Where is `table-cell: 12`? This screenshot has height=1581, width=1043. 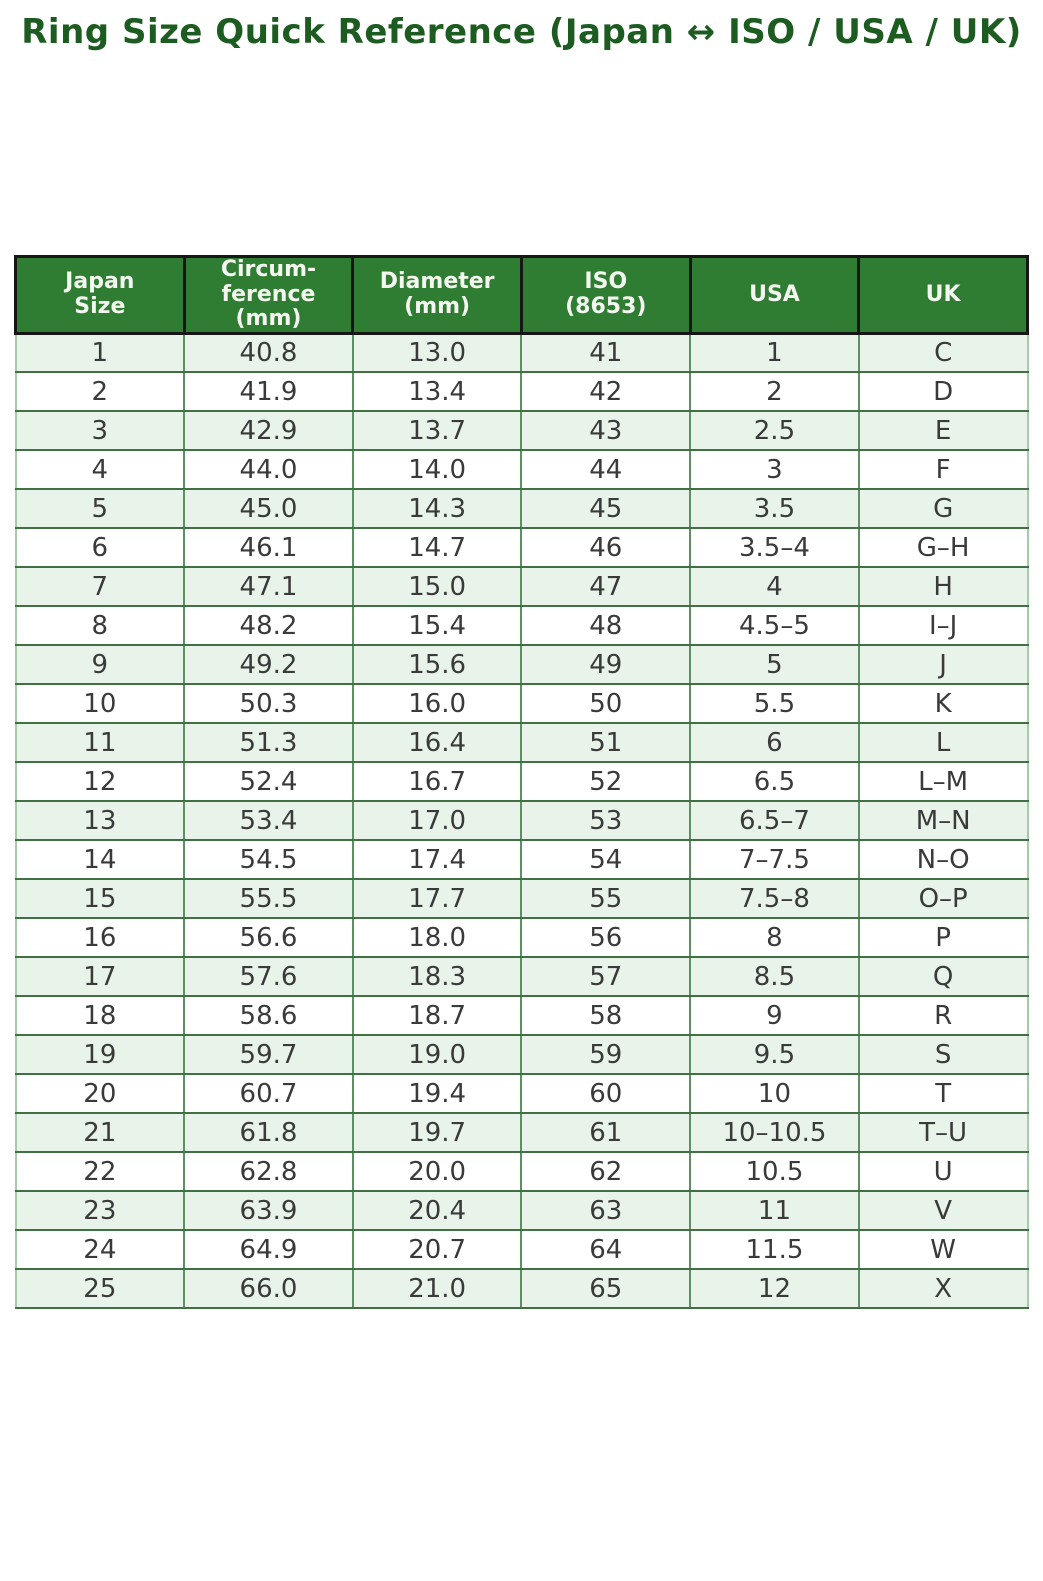
table-cell: 12 is located at coordinates (100, 782).